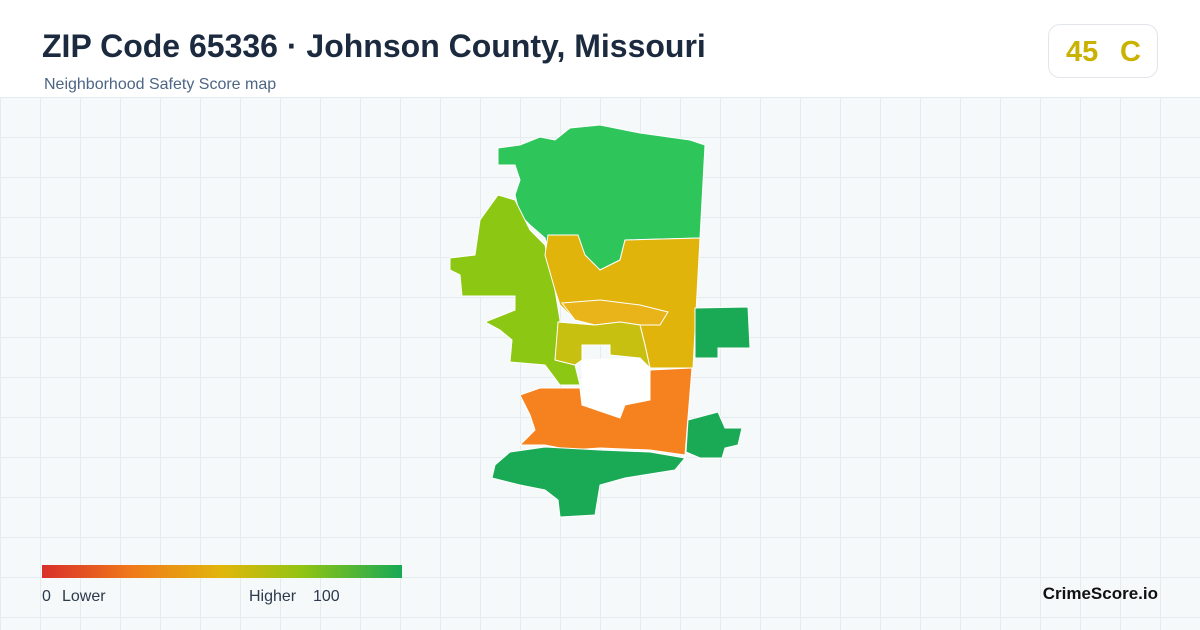 This screenshot has width=1200, height=630. I want to click on legend-max-label: Higher, so click(273, 596).